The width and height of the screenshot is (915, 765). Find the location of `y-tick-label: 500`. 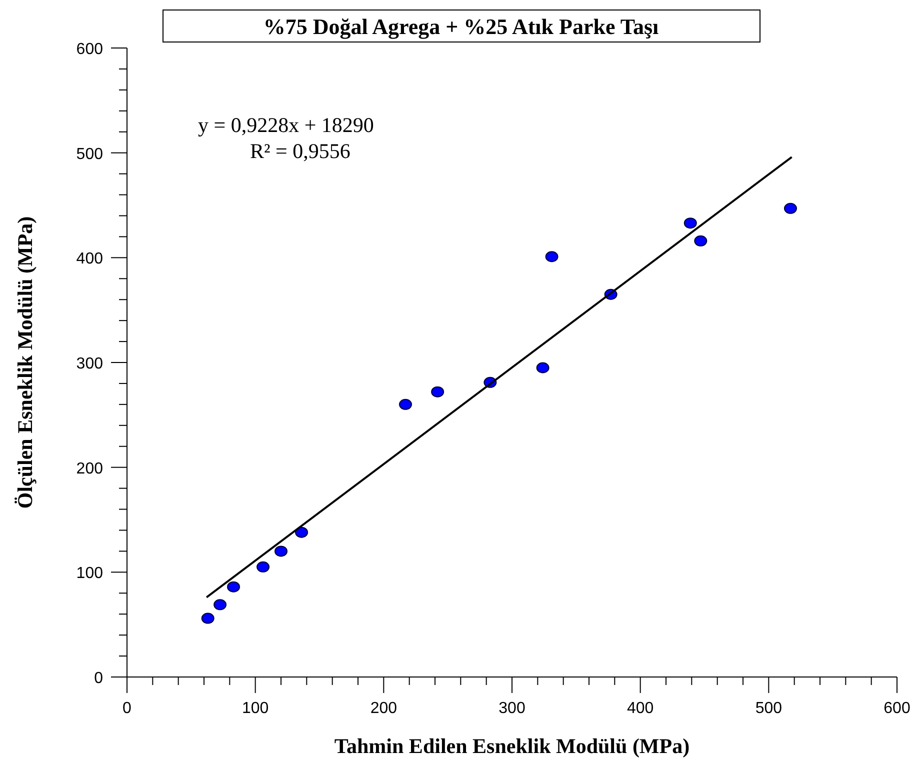

y-tick-label: 500 is located at coordinates (90, 154).